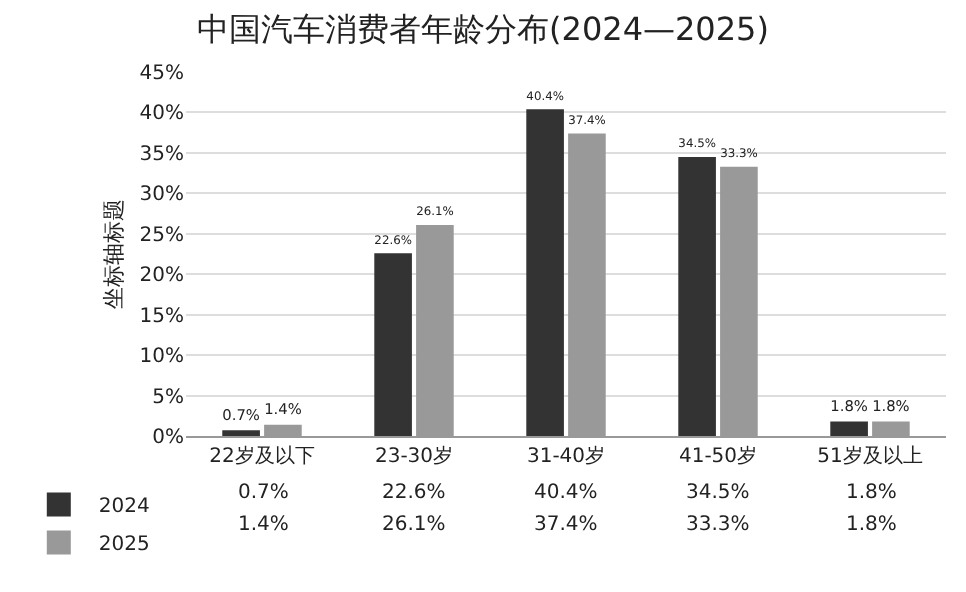 Image resolution: width=966 pixels, height=592 pixels. Describe the element at coordinates (870, 456) in the screenshot. I see `x-tick-label: 51岁及以上` at that location.